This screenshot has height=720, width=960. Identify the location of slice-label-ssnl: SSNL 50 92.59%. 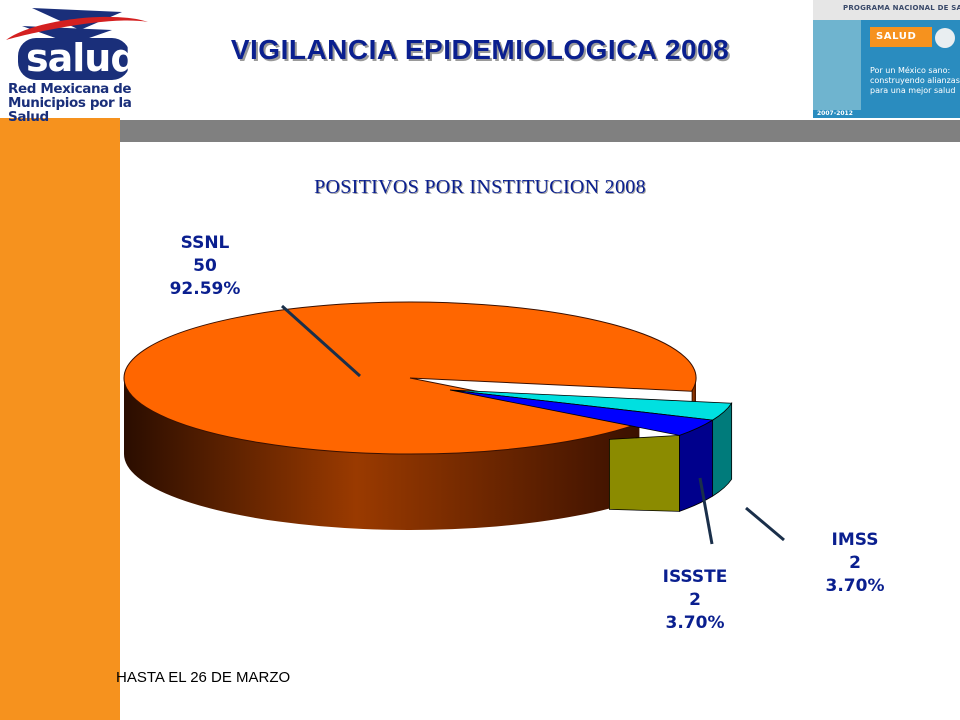
(205, 266).